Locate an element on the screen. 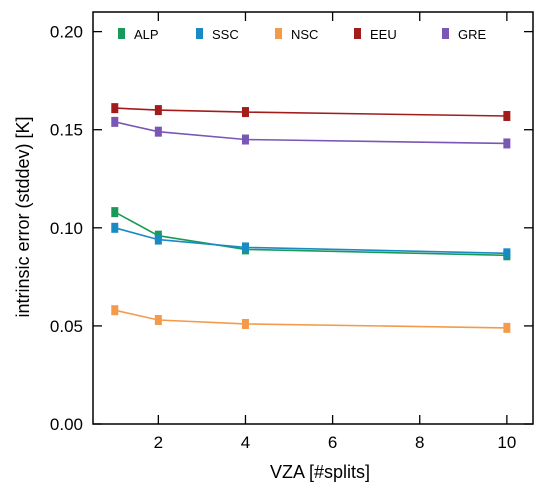 Image resolution: width=550 pixels, height=496 pixels. x-tick-label: 10 is located at coordinates (506, 442).